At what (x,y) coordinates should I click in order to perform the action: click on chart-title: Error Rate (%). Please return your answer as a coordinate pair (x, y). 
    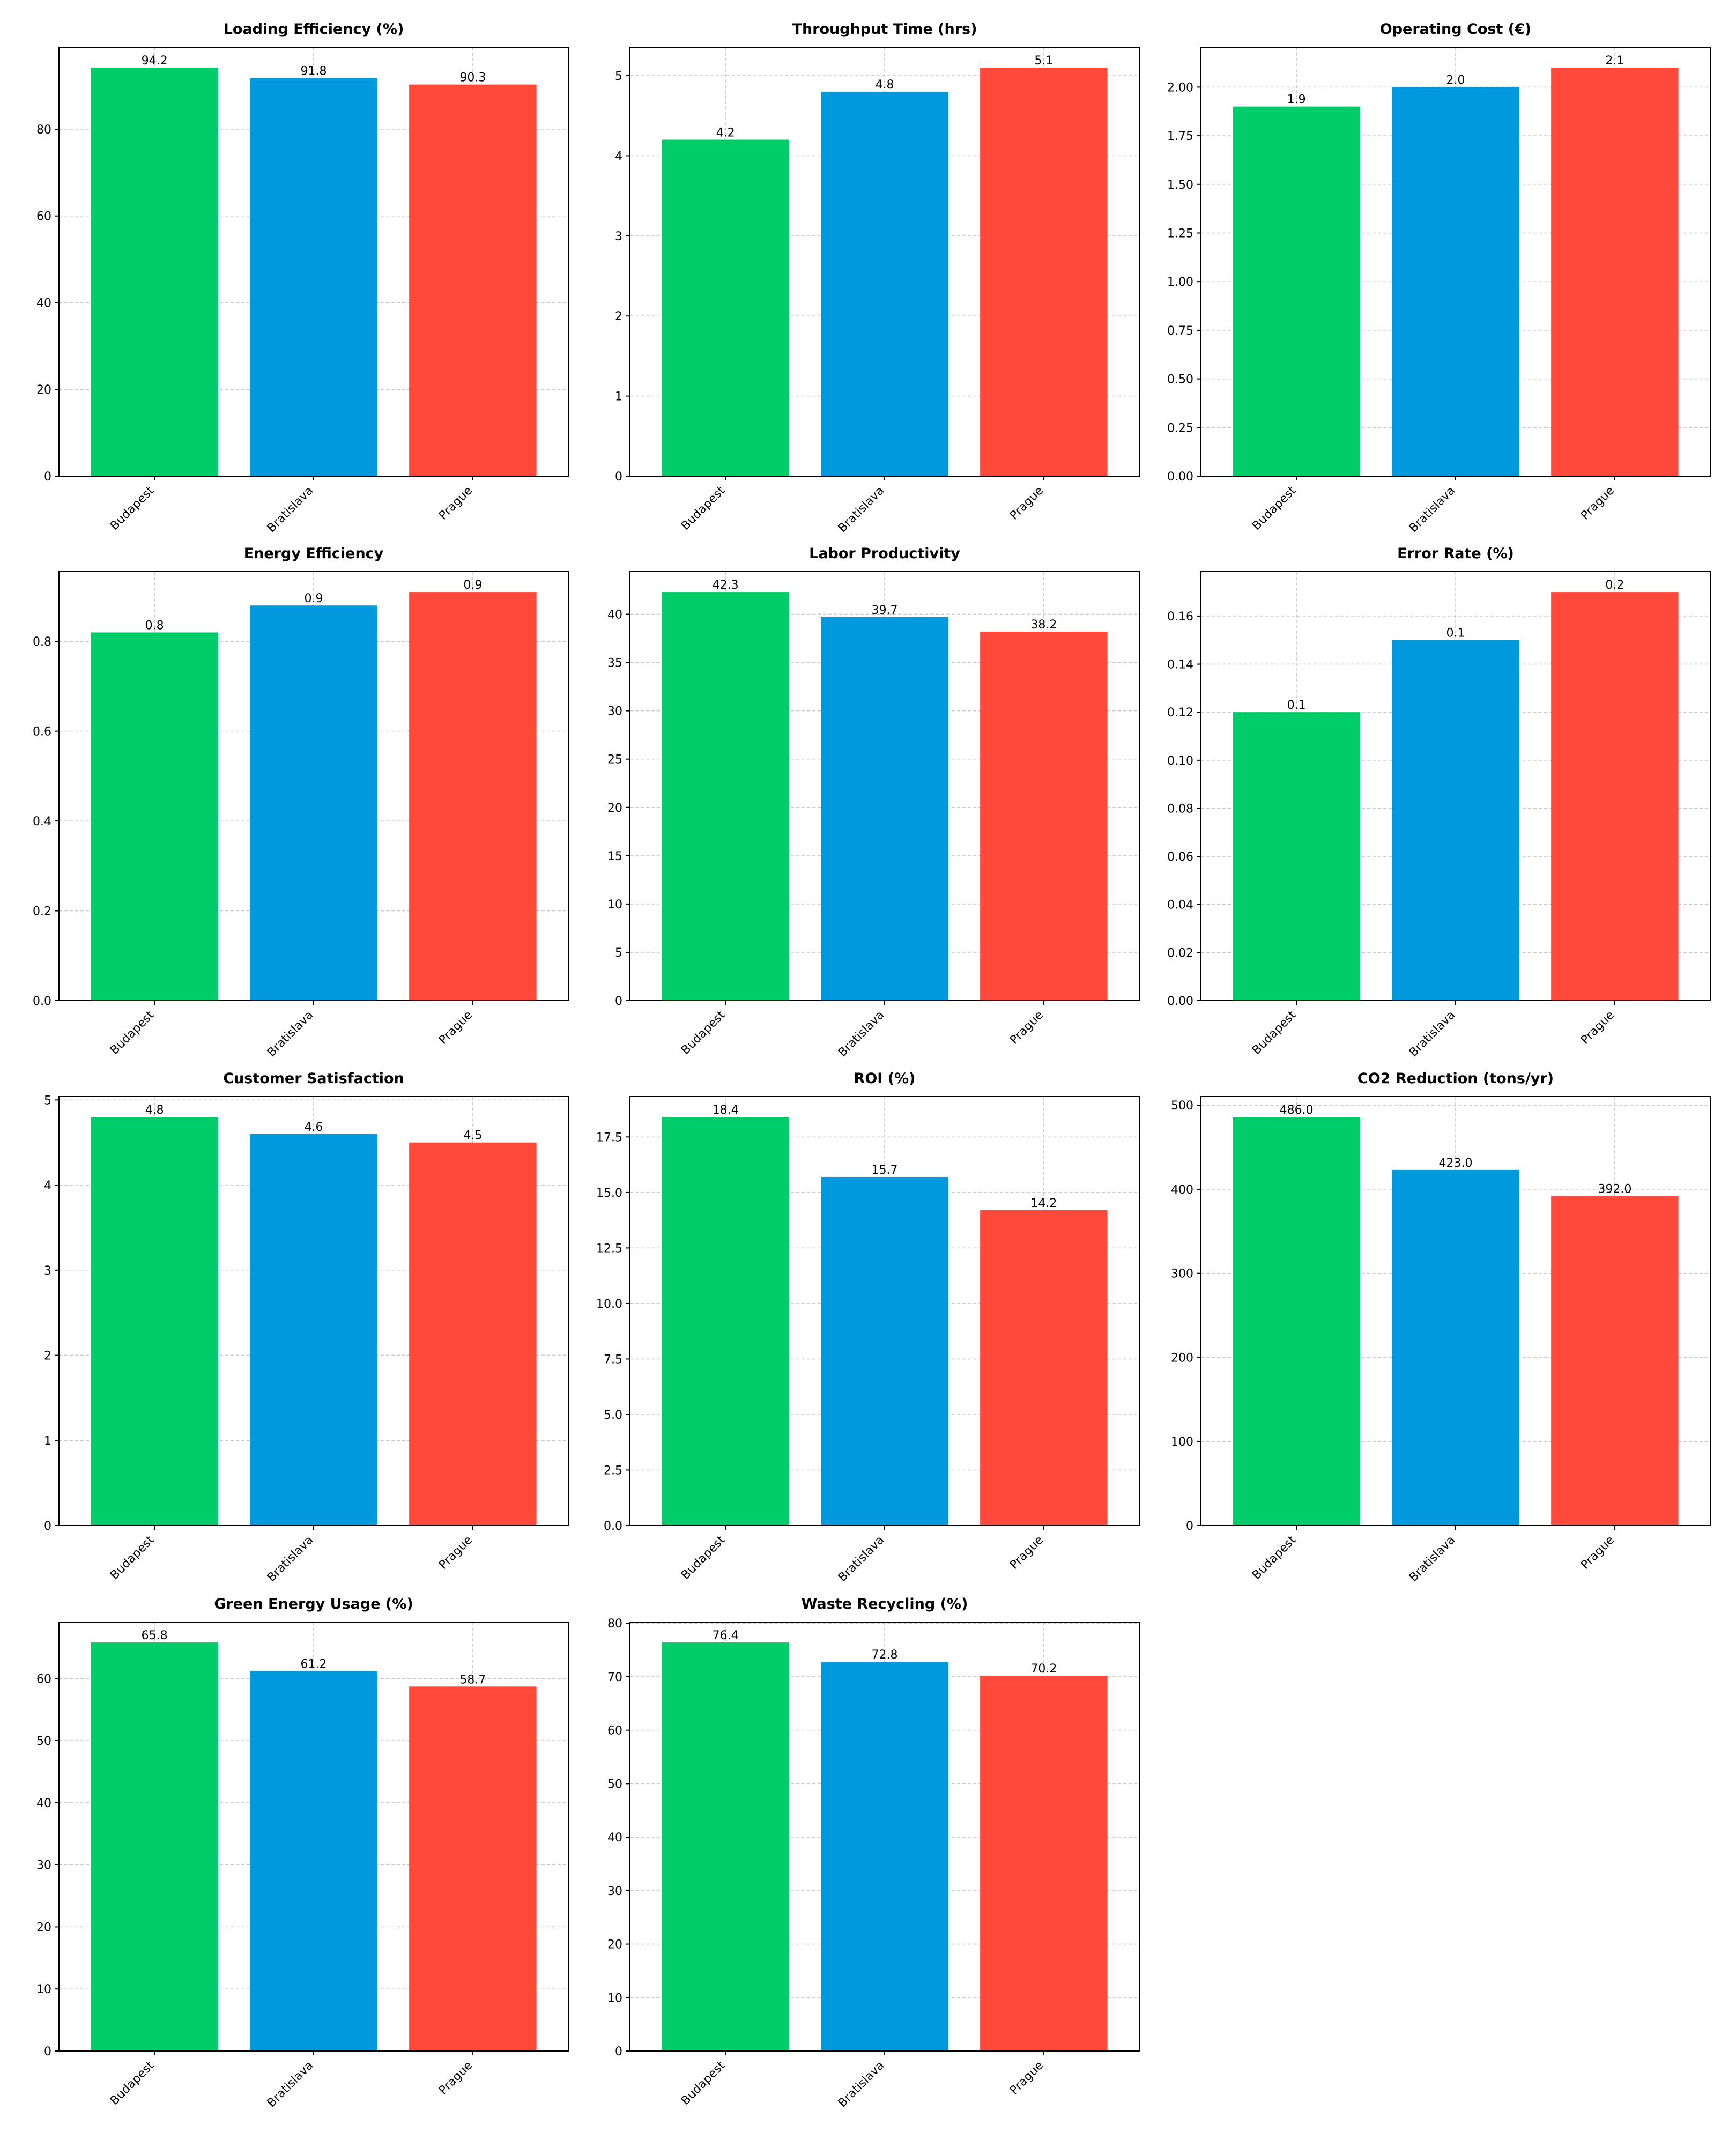
    Looking at the image, I should click on (1456, 553).